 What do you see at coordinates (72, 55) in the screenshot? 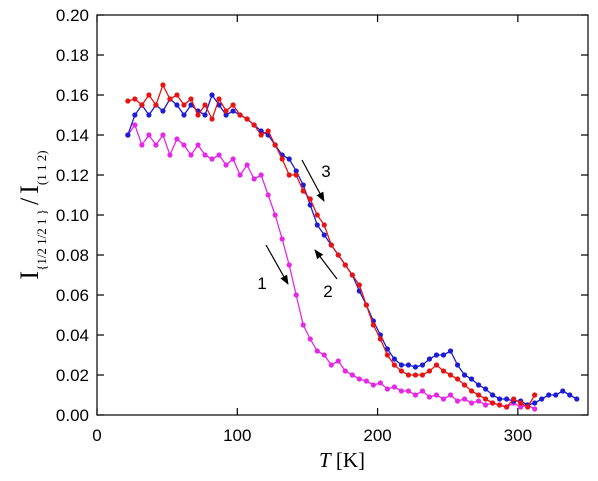
I see `y-tick-label: 0.18` at bounding box center [72, 55].